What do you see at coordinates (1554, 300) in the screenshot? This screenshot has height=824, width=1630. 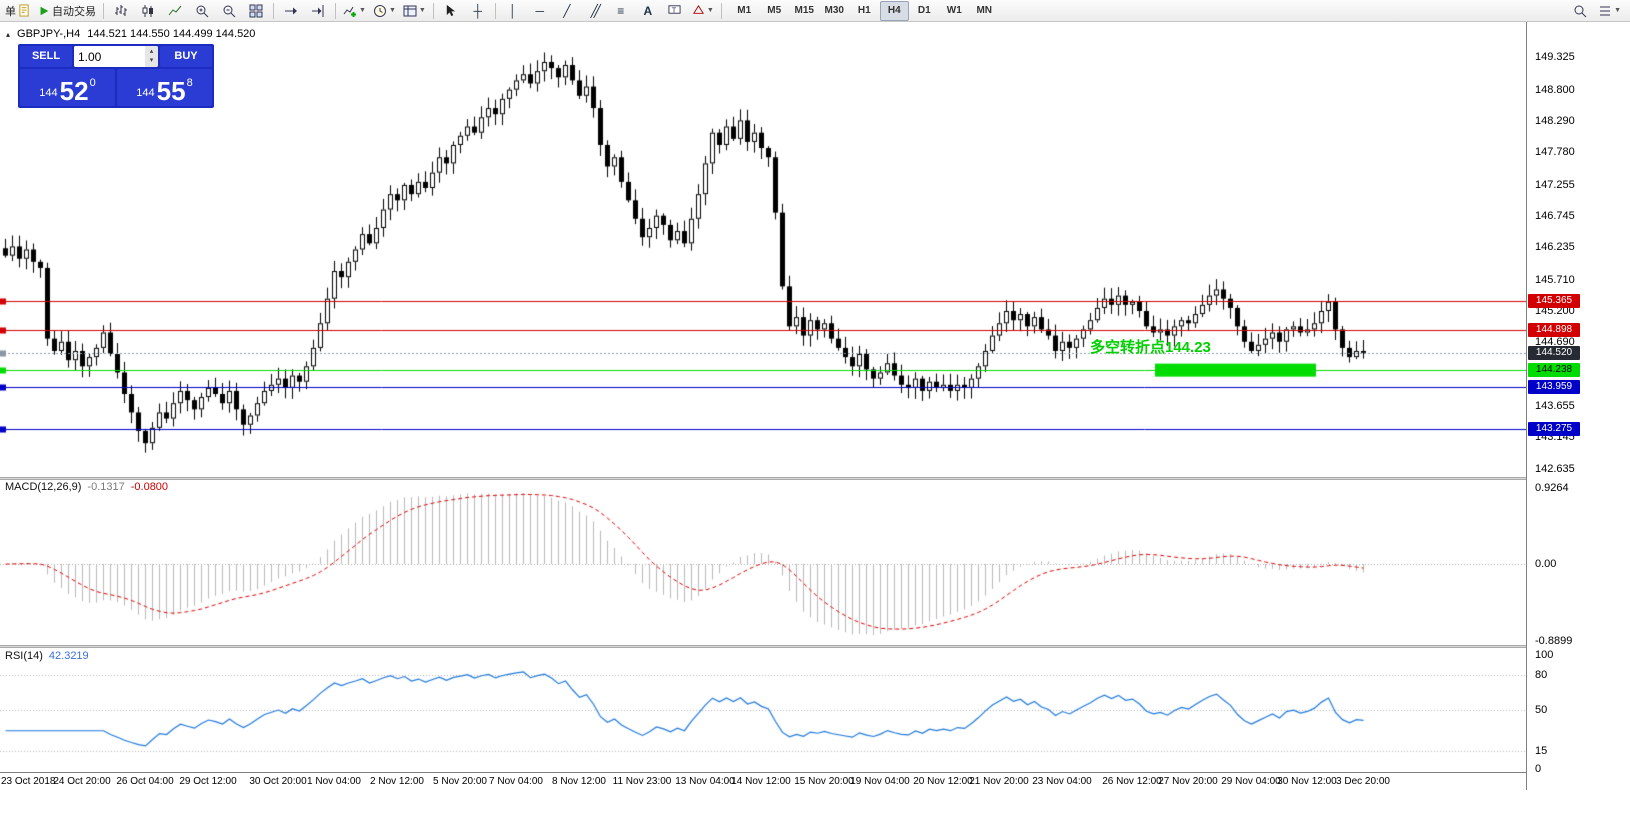 I see `price-level-label: 145.365` at bounding box center [1554, 300].